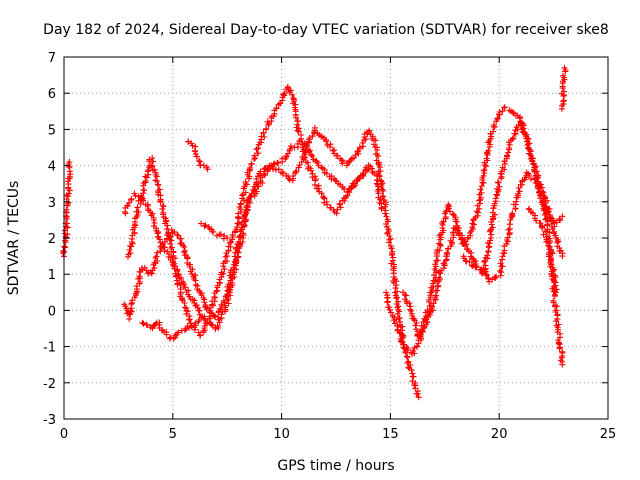  What do you see at coordinates (52, 311) in the screenshot?
I see `y-tick-label: 0` at bounding box center [52, 311].